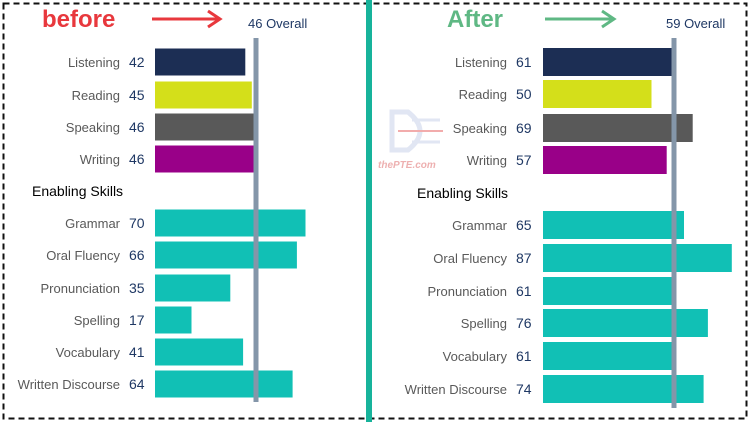  What do you see at coordinates (137, 159) in the screenshot?
I see `writing-value: 46` at bounding box center [137, 159].